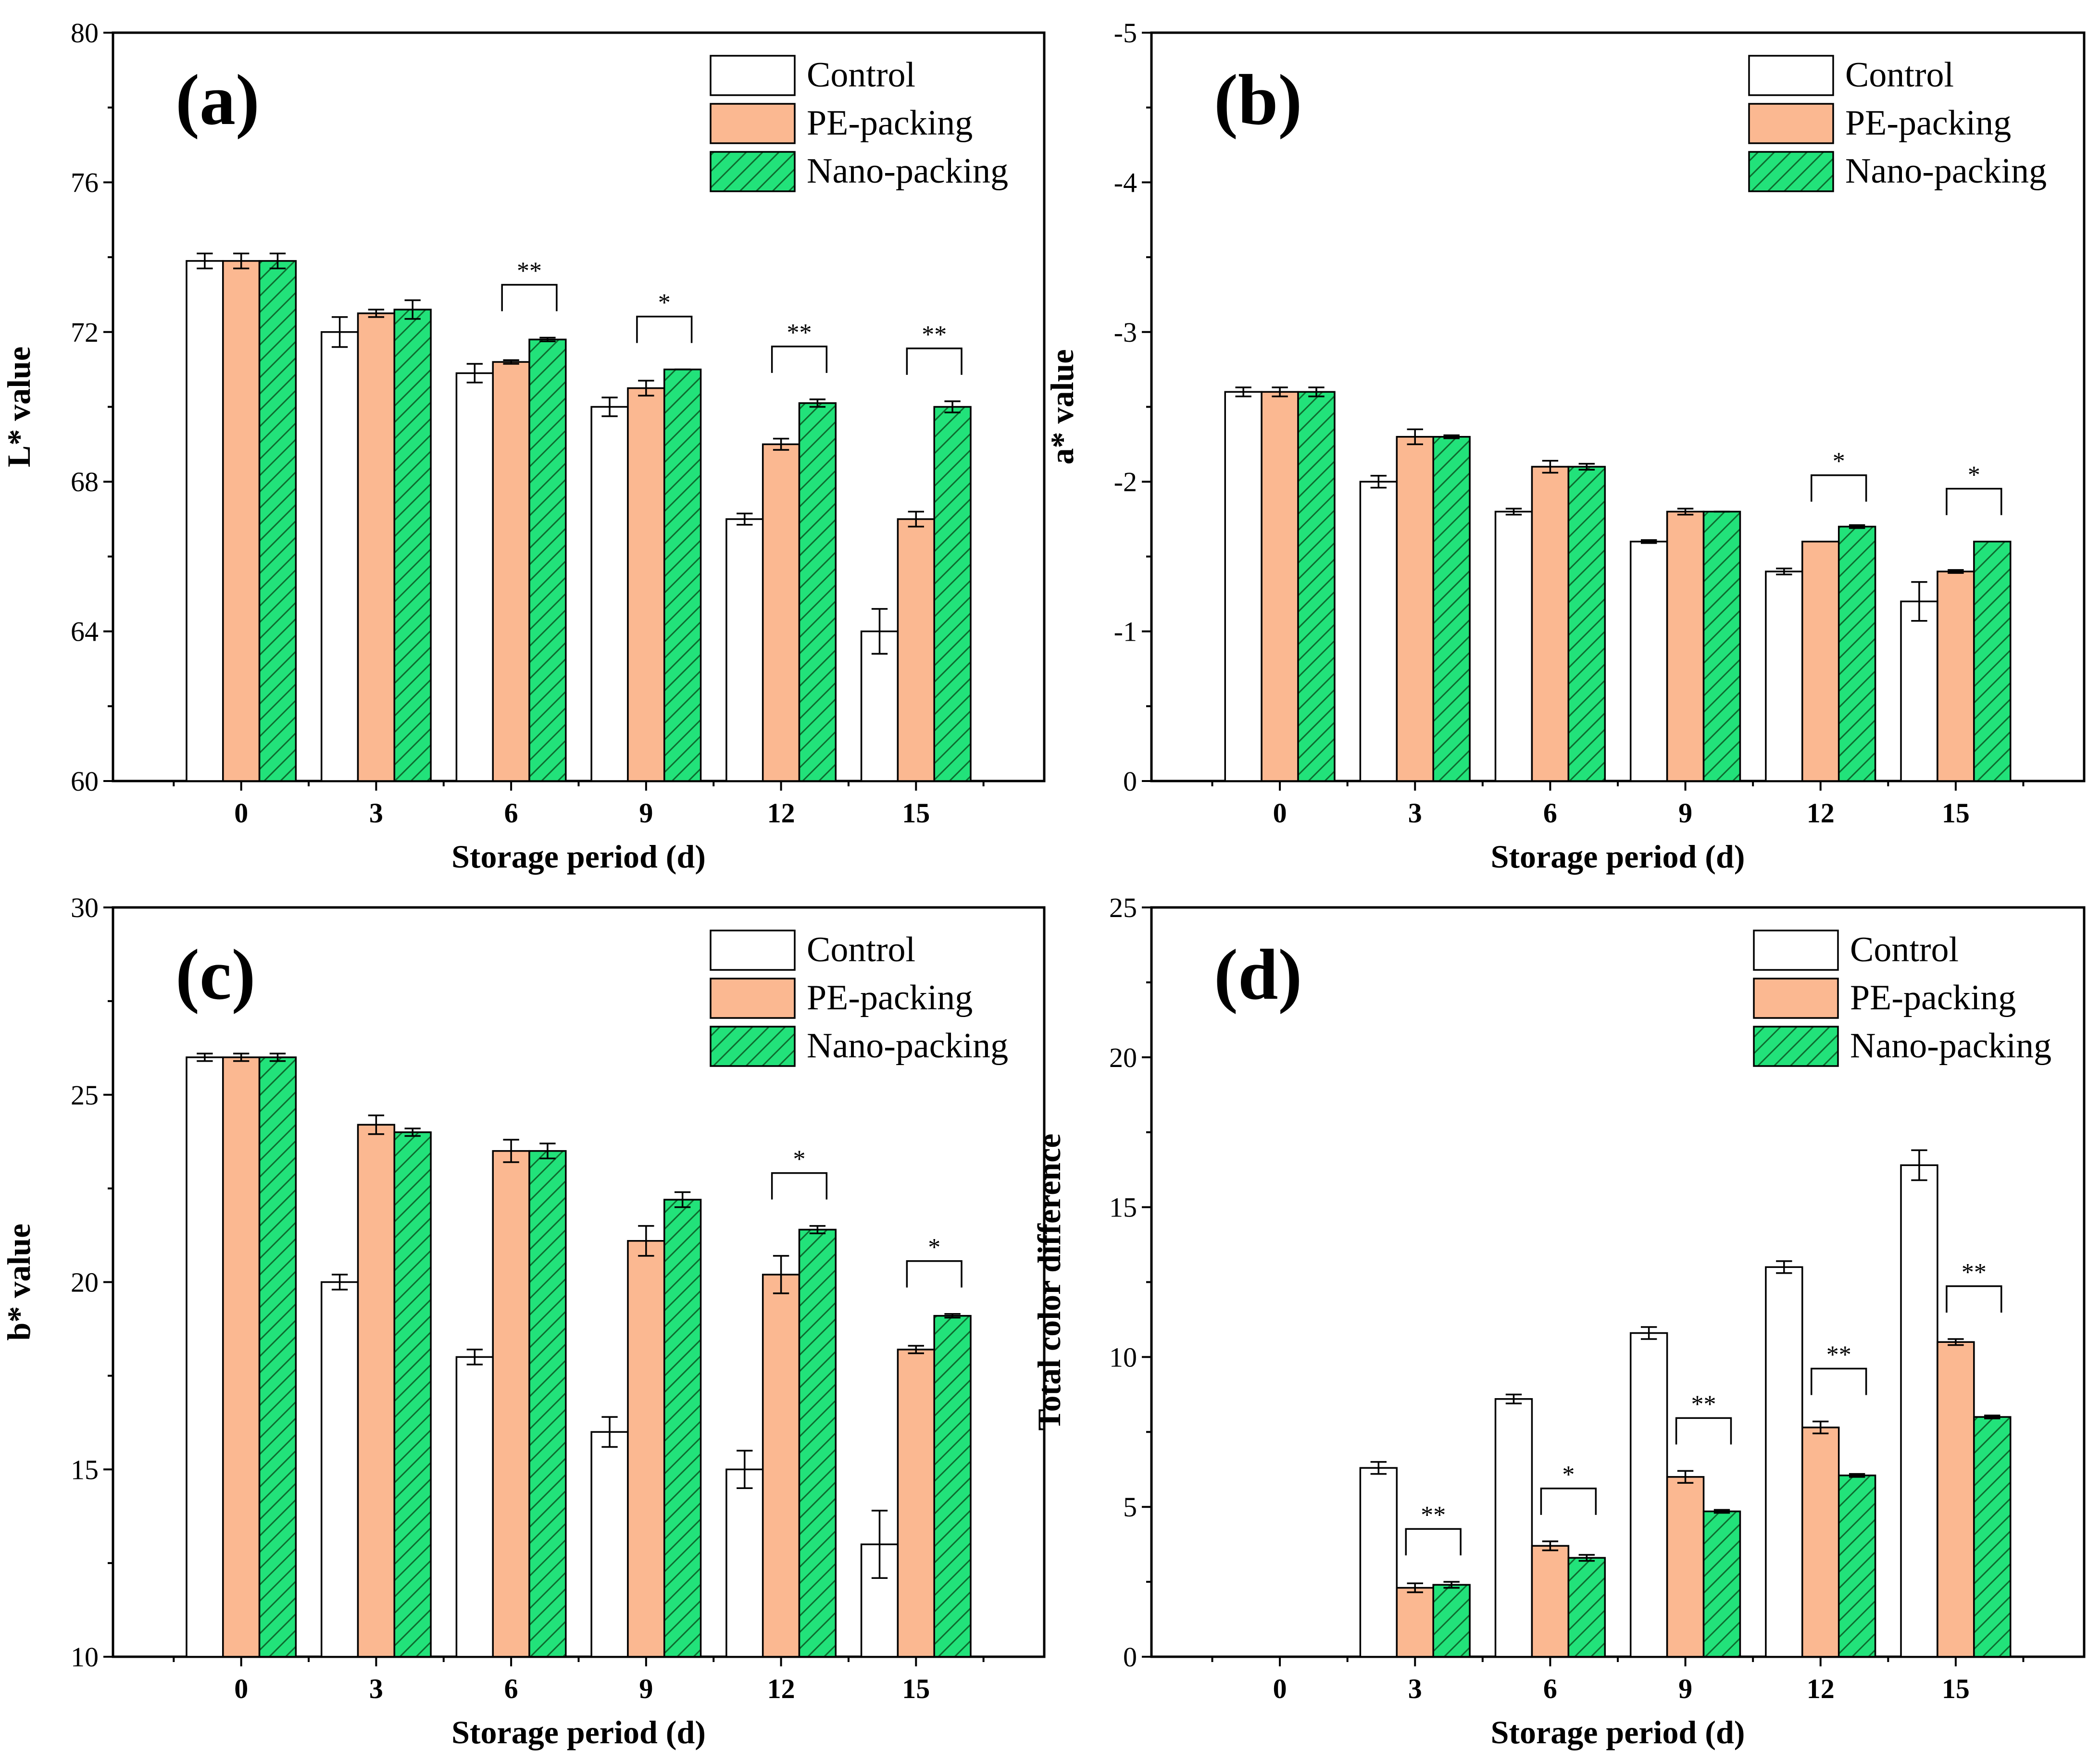 The width and height of the screenshot is (2100, 1762). What do you see at coordinates (19, 407) in the screenshot?
I see `y-axis-title: L* value` at bounding box center [19, 407].